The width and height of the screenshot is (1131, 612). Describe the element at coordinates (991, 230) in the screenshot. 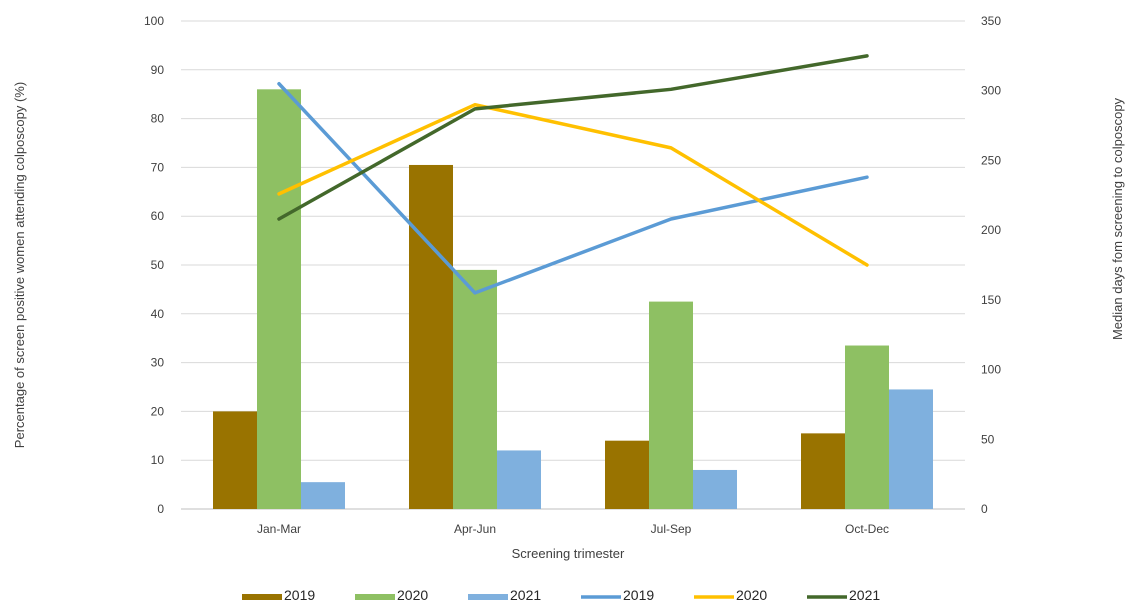

I see `right-tick-label: 200` at that location.